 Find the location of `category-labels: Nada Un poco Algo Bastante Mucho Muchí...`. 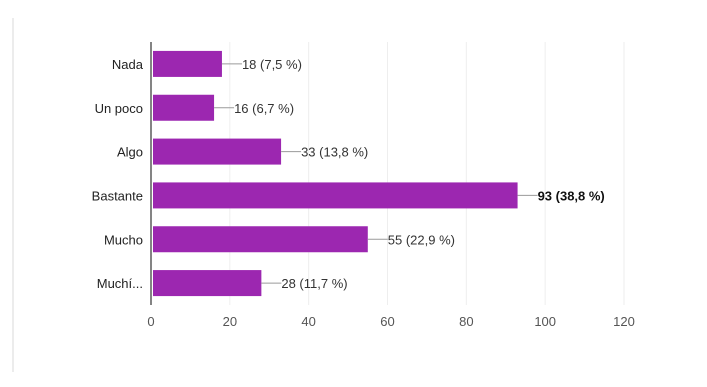

category-labels: Nada Un poco Algo Bastante Mucho Muchí... is located at coordinates (118, 174).